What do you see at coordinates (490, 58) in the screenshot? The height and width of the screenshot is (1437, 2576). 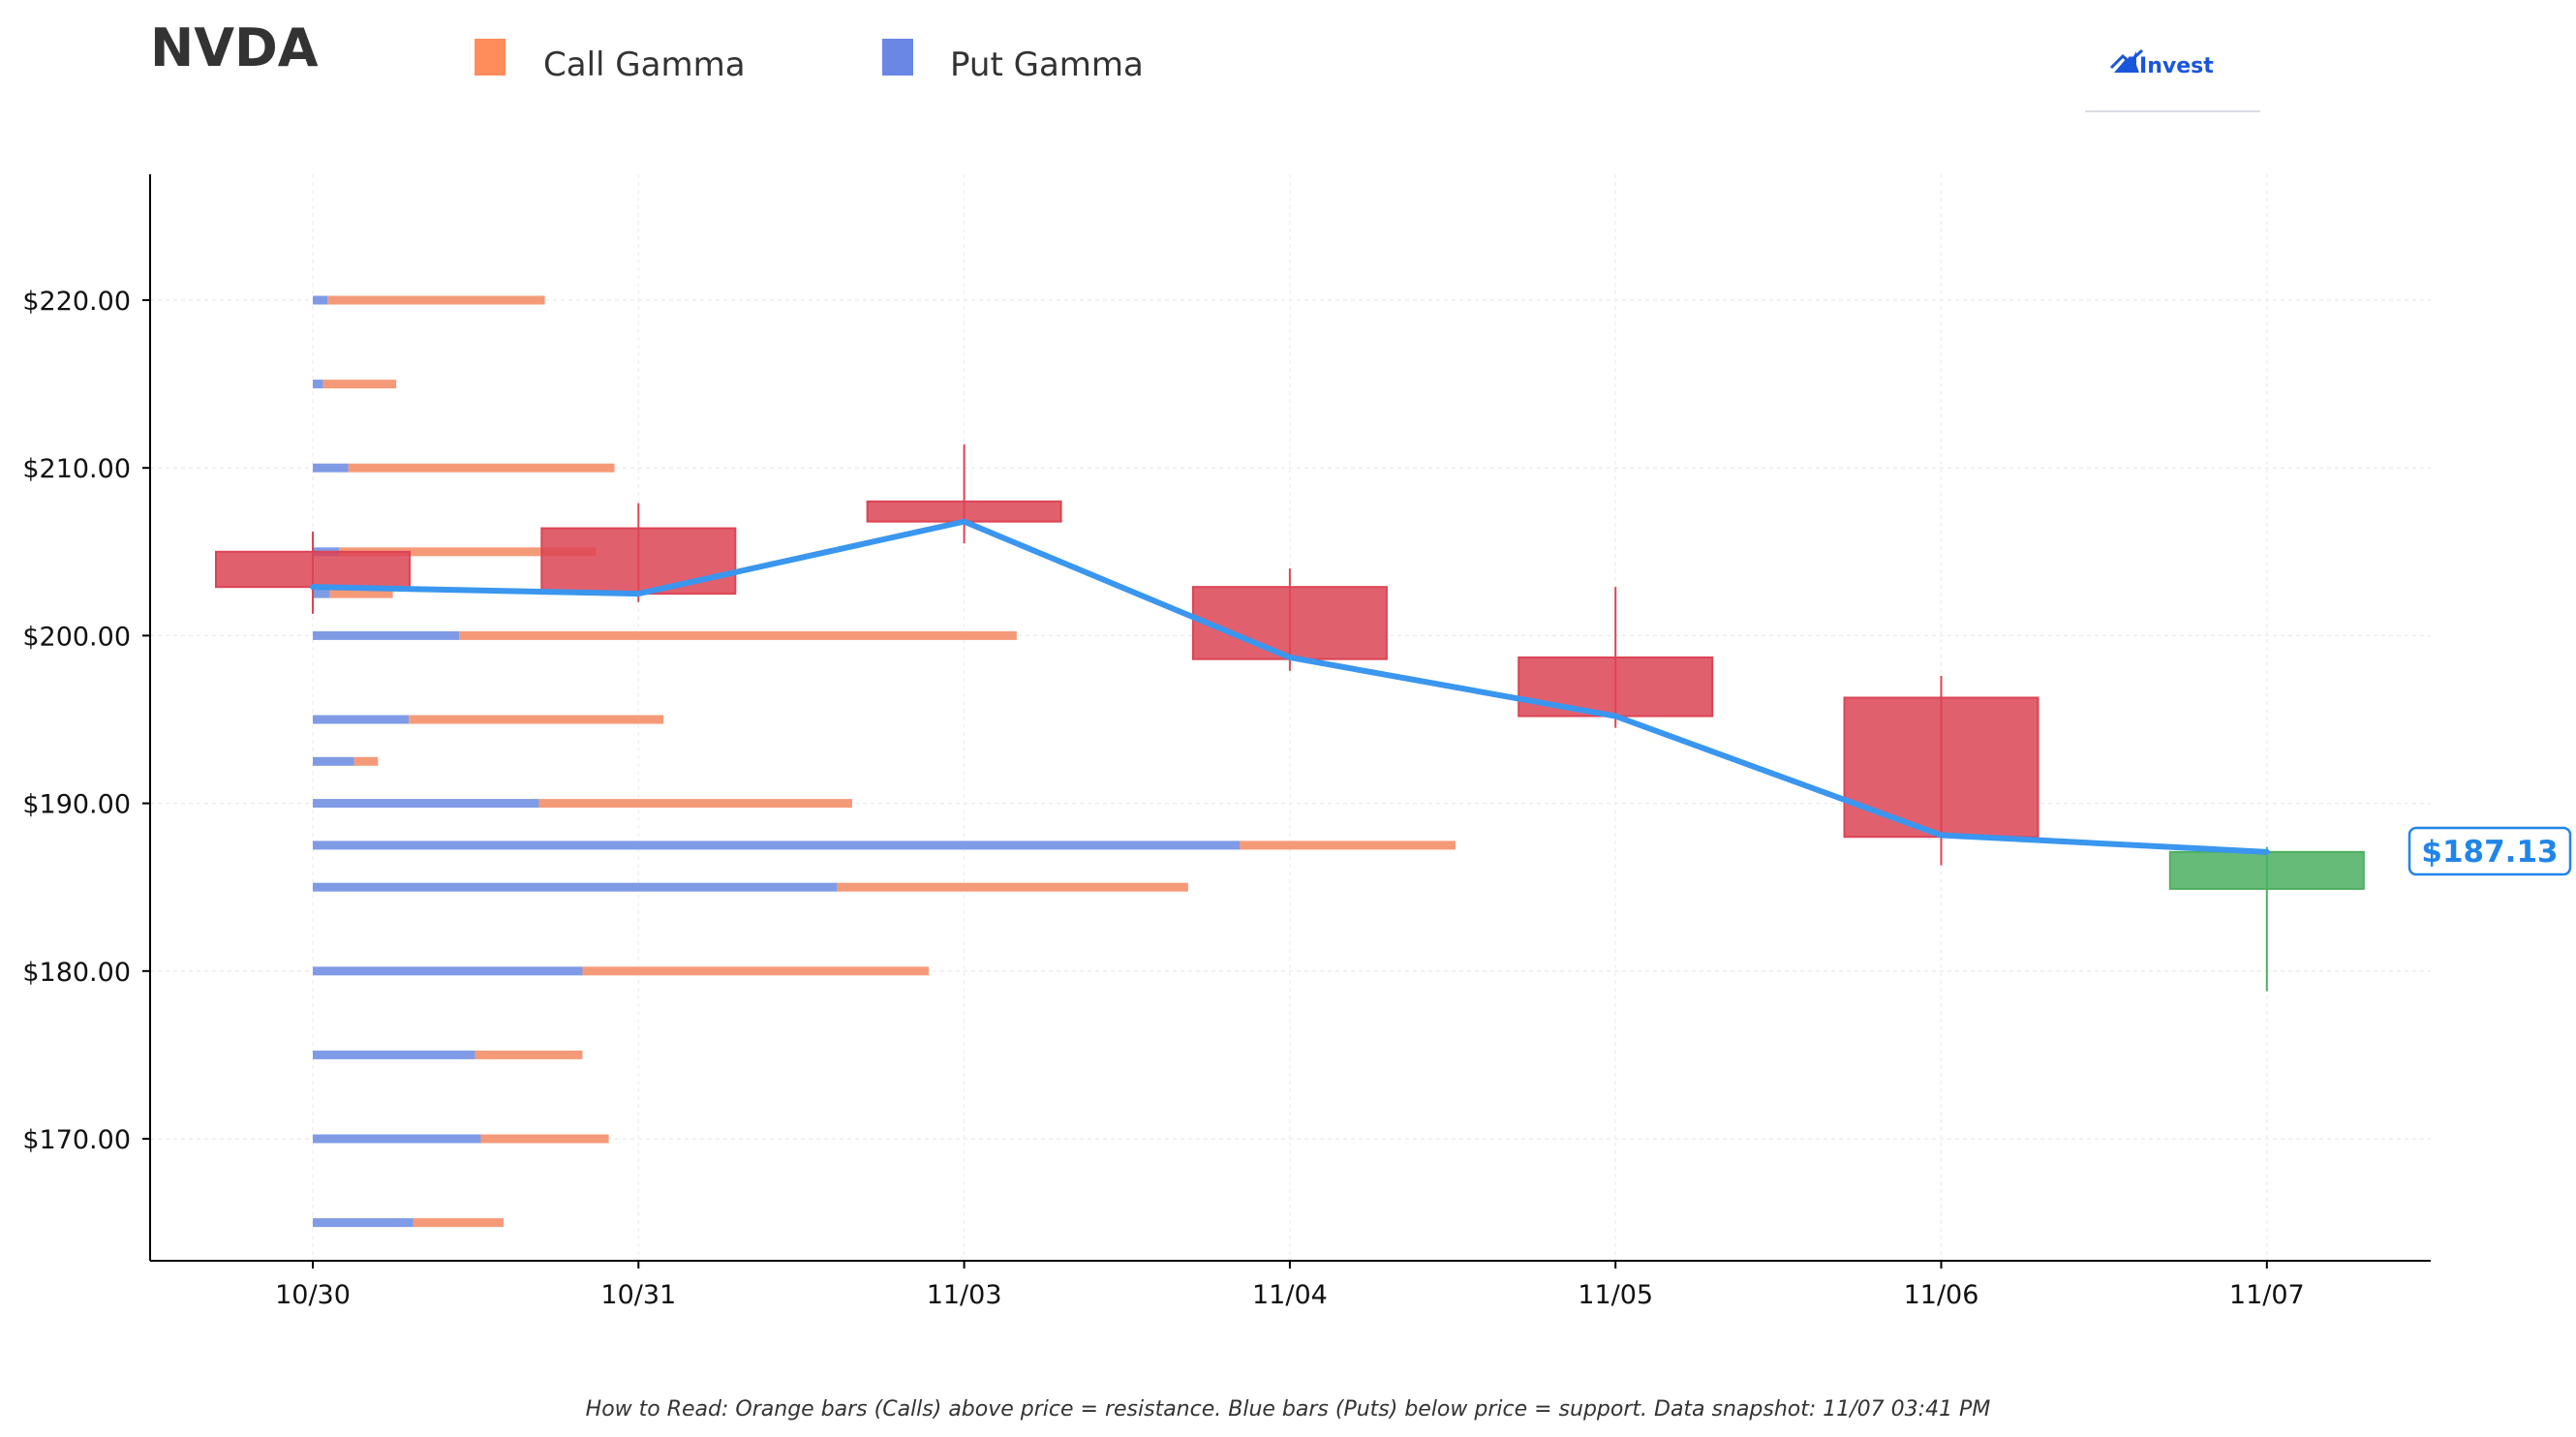 I see `legend-swatch-call-gamma` at bounding box center [490, 58].